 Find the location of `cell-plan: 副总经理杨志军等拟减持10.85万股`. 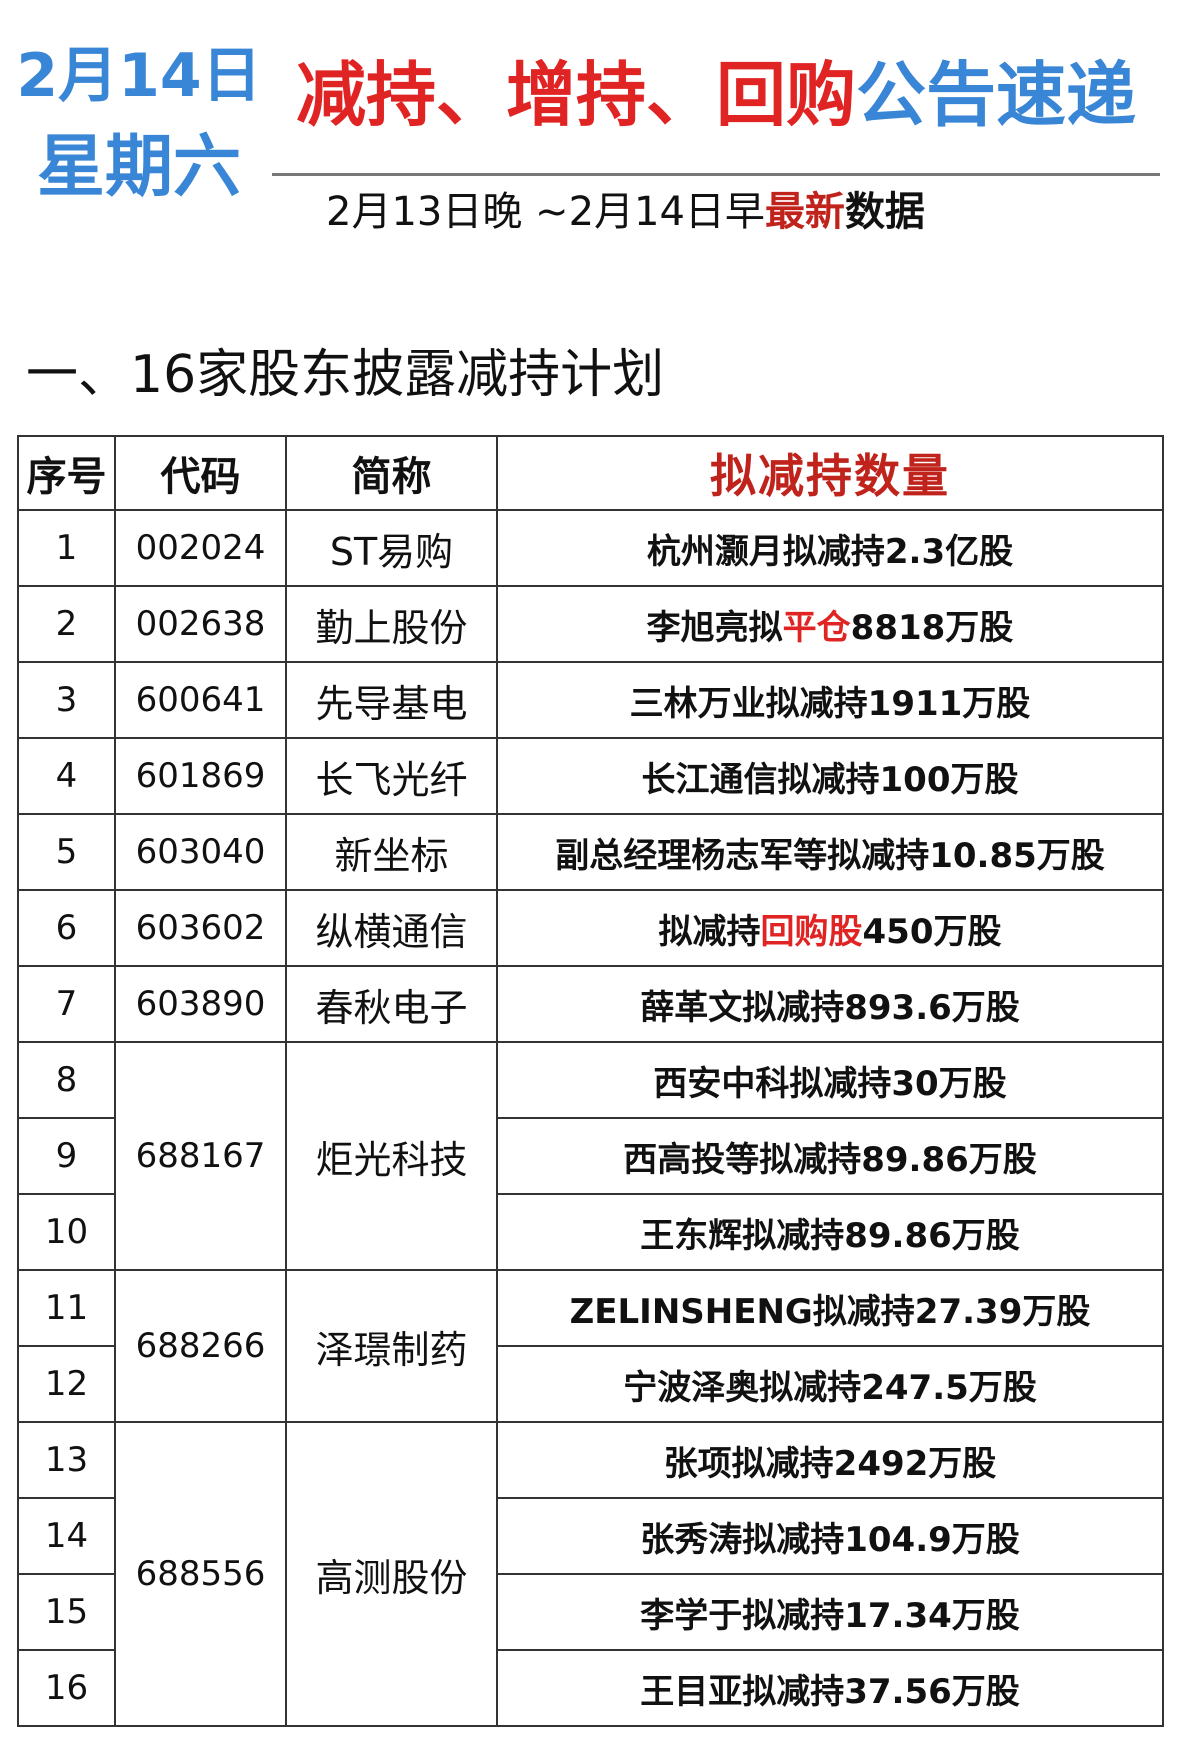

cell-plan: 副总经理杨志军等拟减持10.85万股 is located at coordinates (830, 852).